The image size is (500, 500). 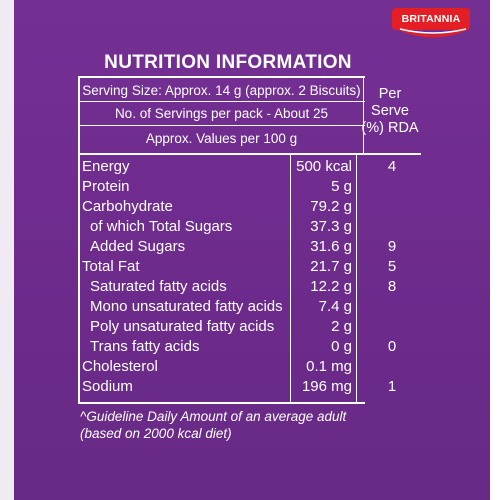 I want to click on logo-swoosh-icon, so click(x=433, y=32).